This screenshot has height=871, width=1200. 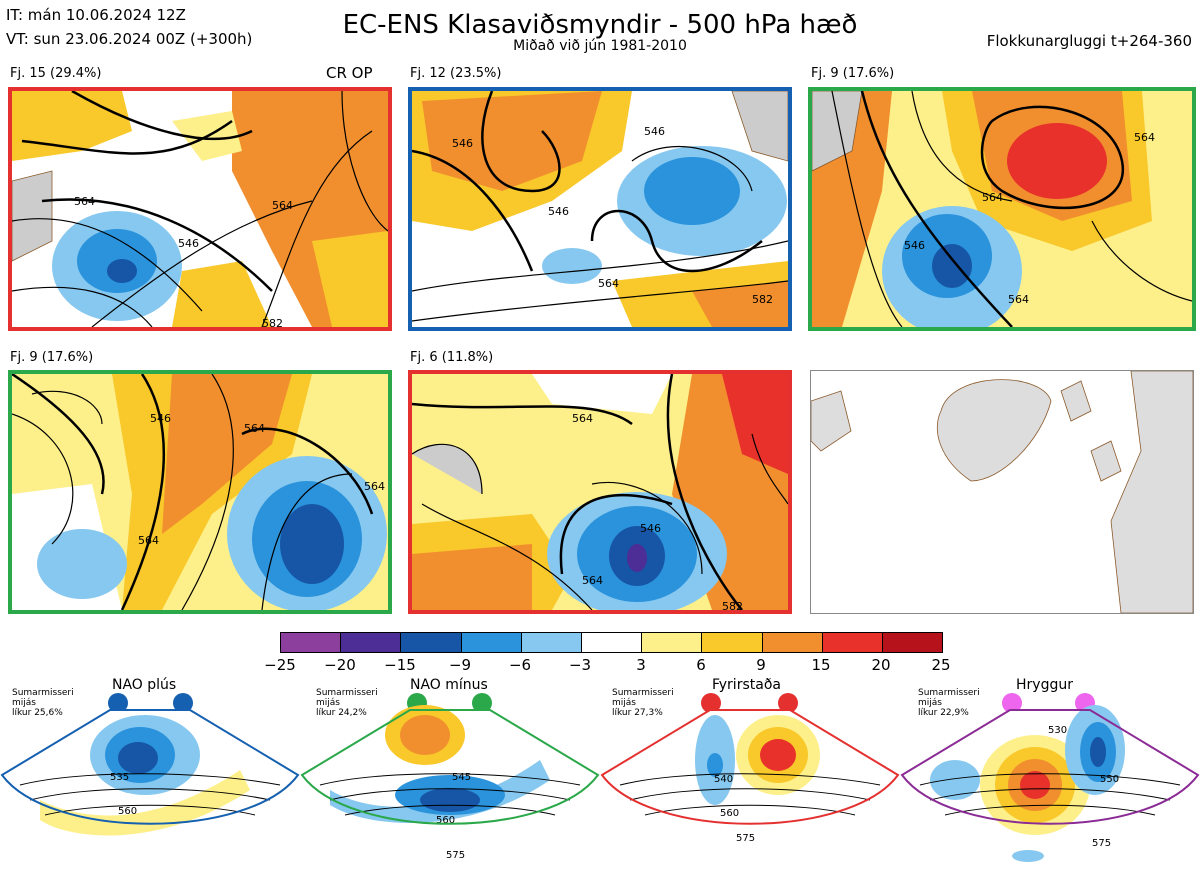 What do you see at coordinates (600, 209) in the screenshot?
I see `cluster-map-2: 546 546 546 564 582` at bounding box center [600, 209].